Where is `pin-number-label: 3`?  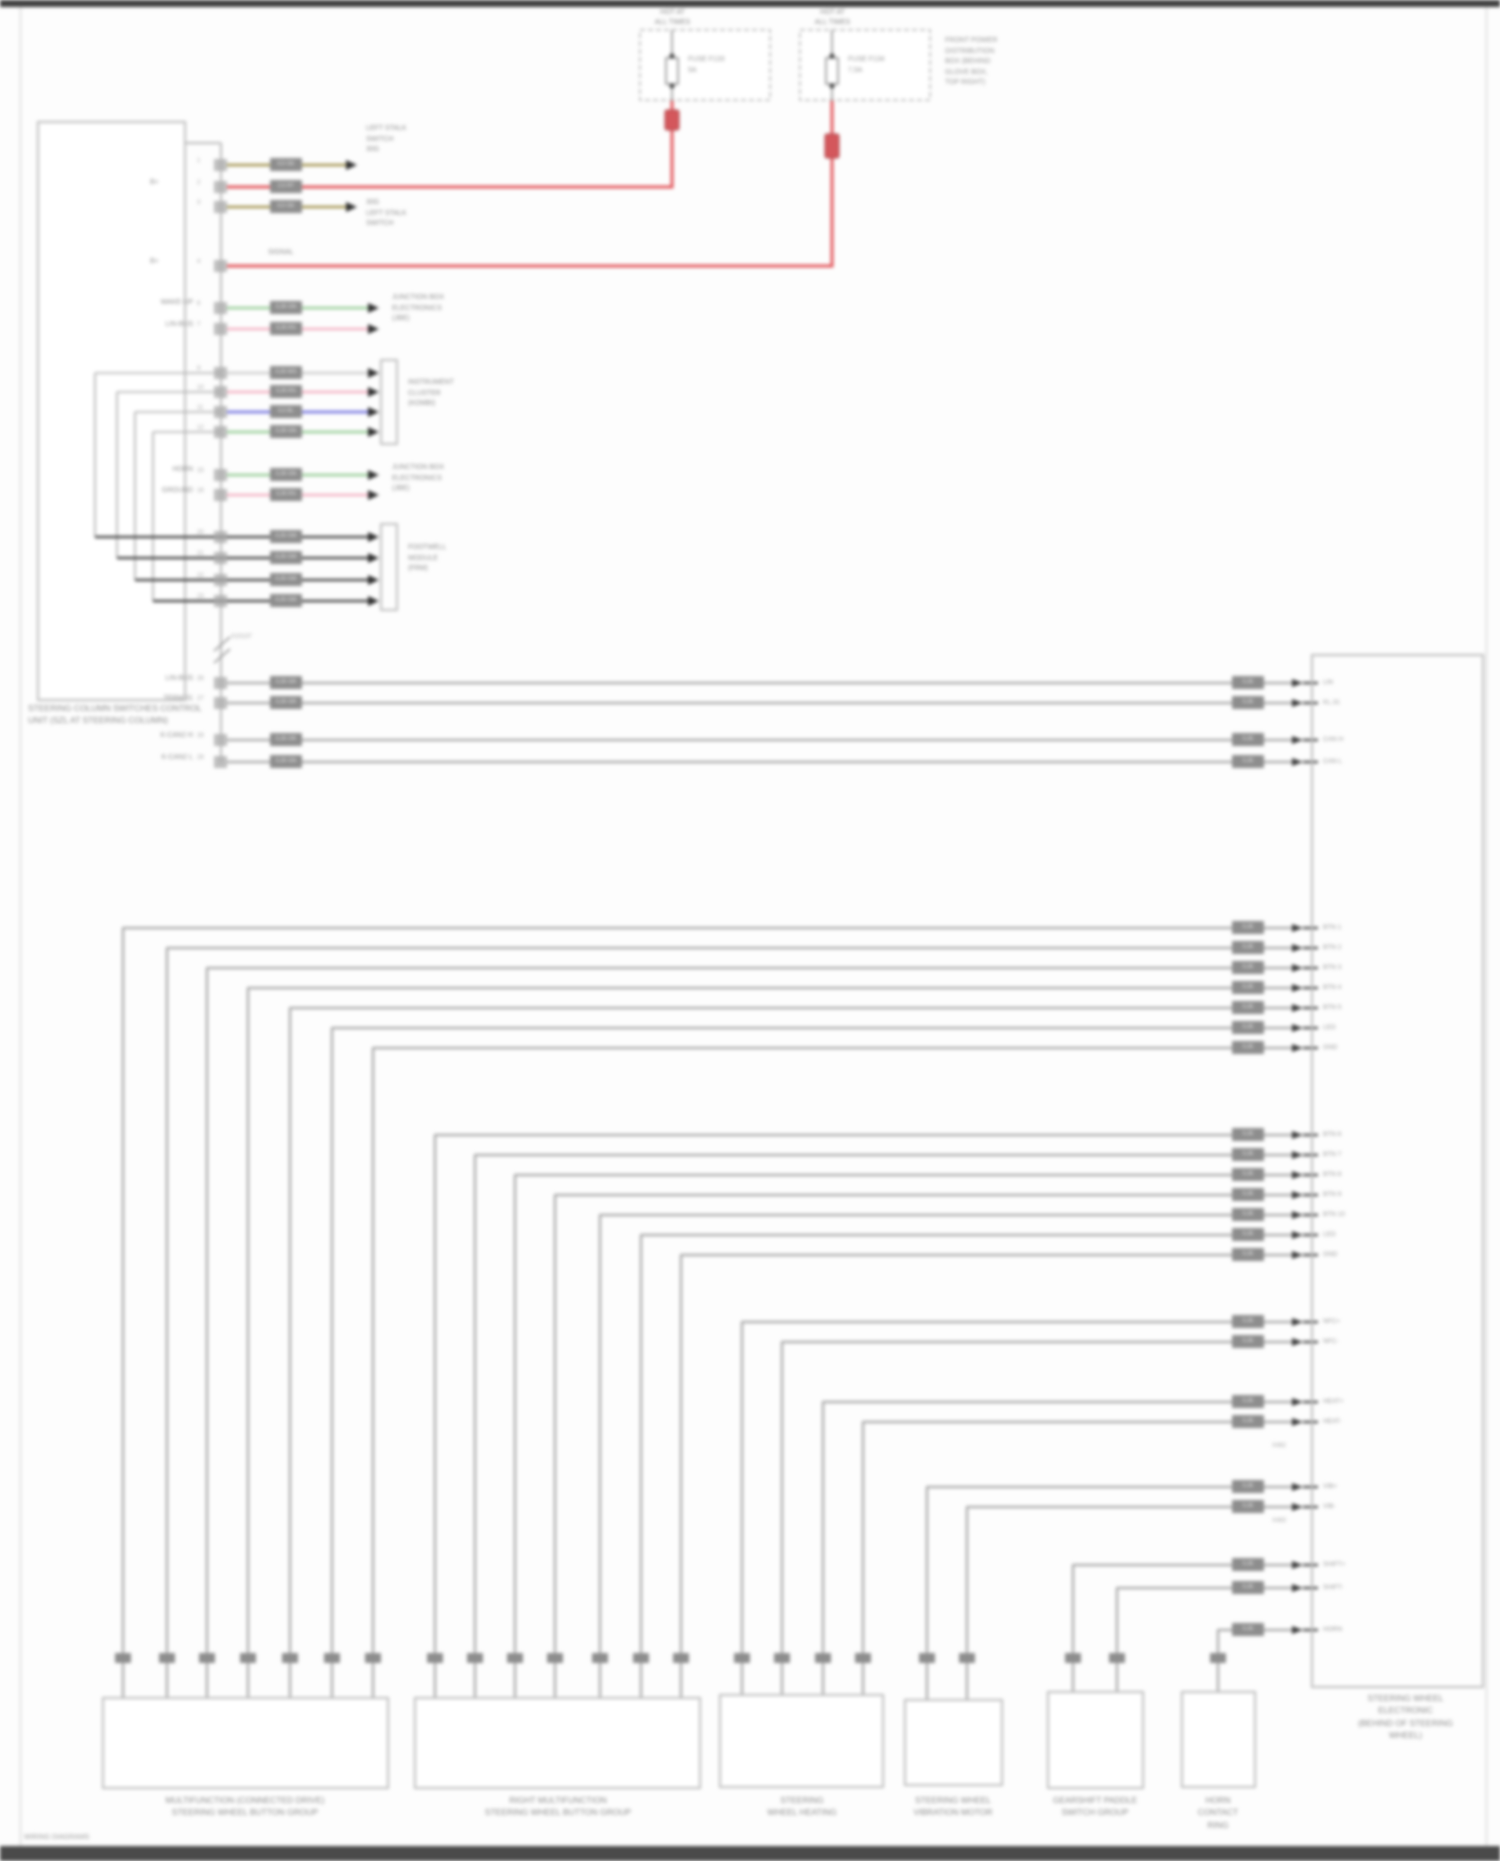 pin-number-label: 3 is located at coordinates (199, 203).